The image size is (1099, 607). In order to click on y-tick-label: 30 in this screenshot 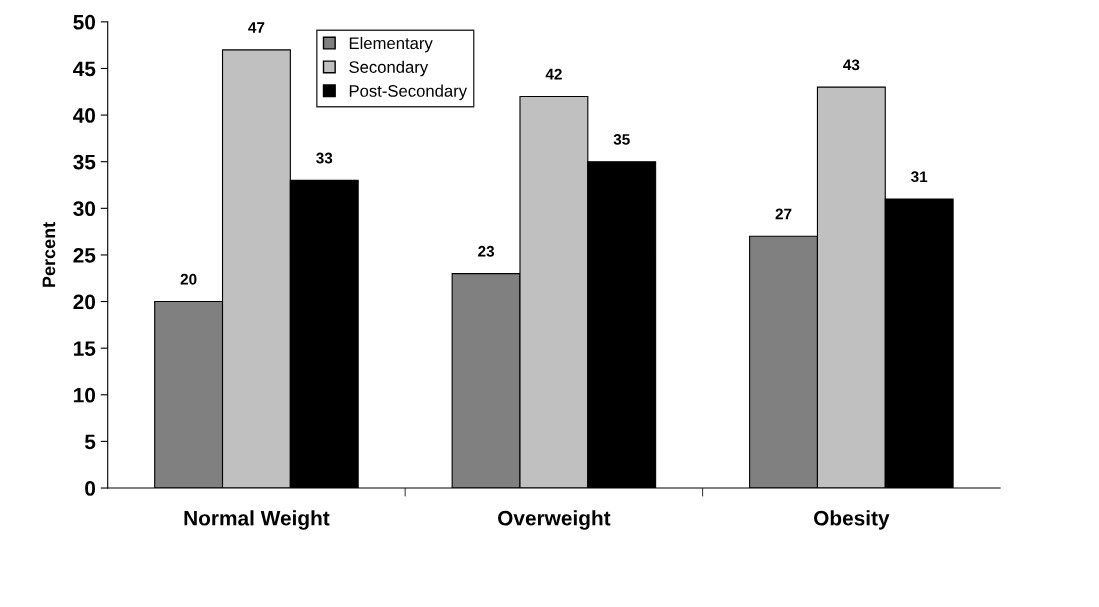, I will do `click(84, 209)`.